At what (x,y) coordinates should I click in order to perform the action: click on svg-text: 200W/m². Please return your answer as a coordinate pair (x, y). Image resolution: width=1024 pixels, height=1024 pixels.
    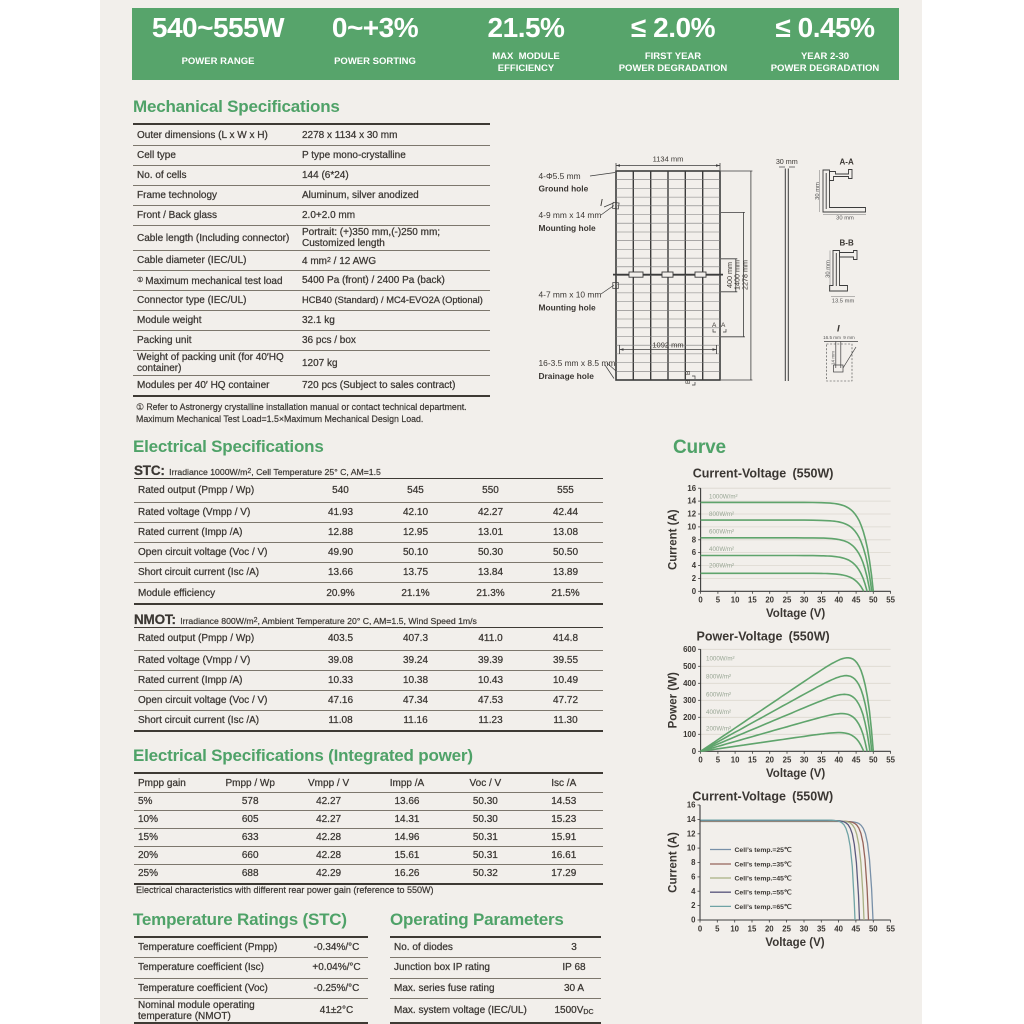
    Looking at the image, I should click on (721, 566).